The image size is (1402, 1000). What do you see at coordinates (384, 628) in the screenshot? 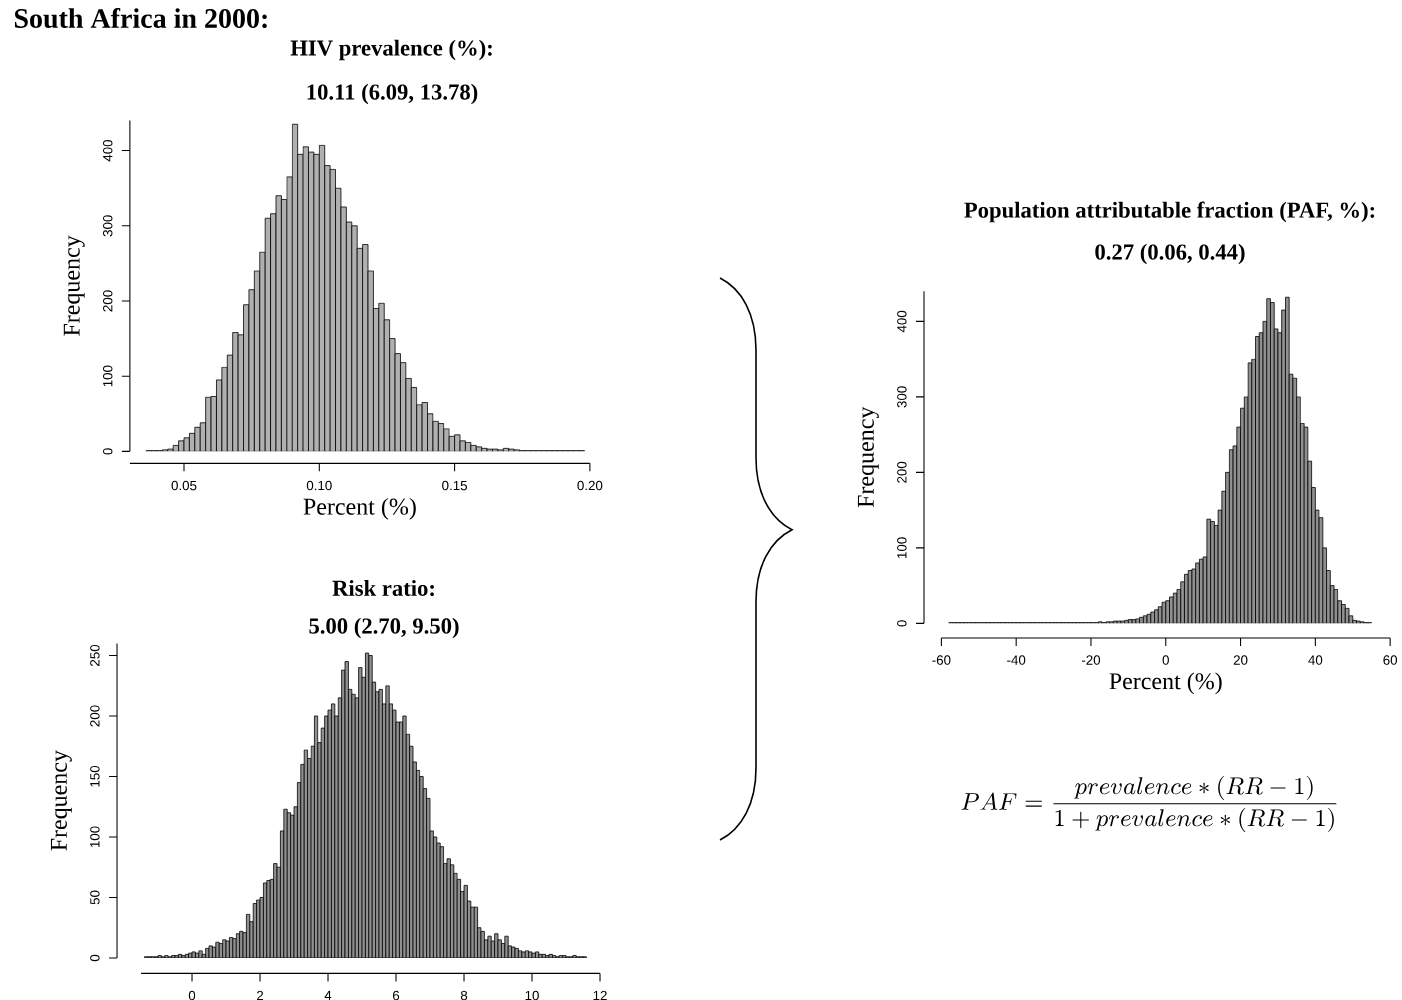
I see `chart-subtitle: 5.00 (2.70, 9.50)` at bounding box center [384, 628].